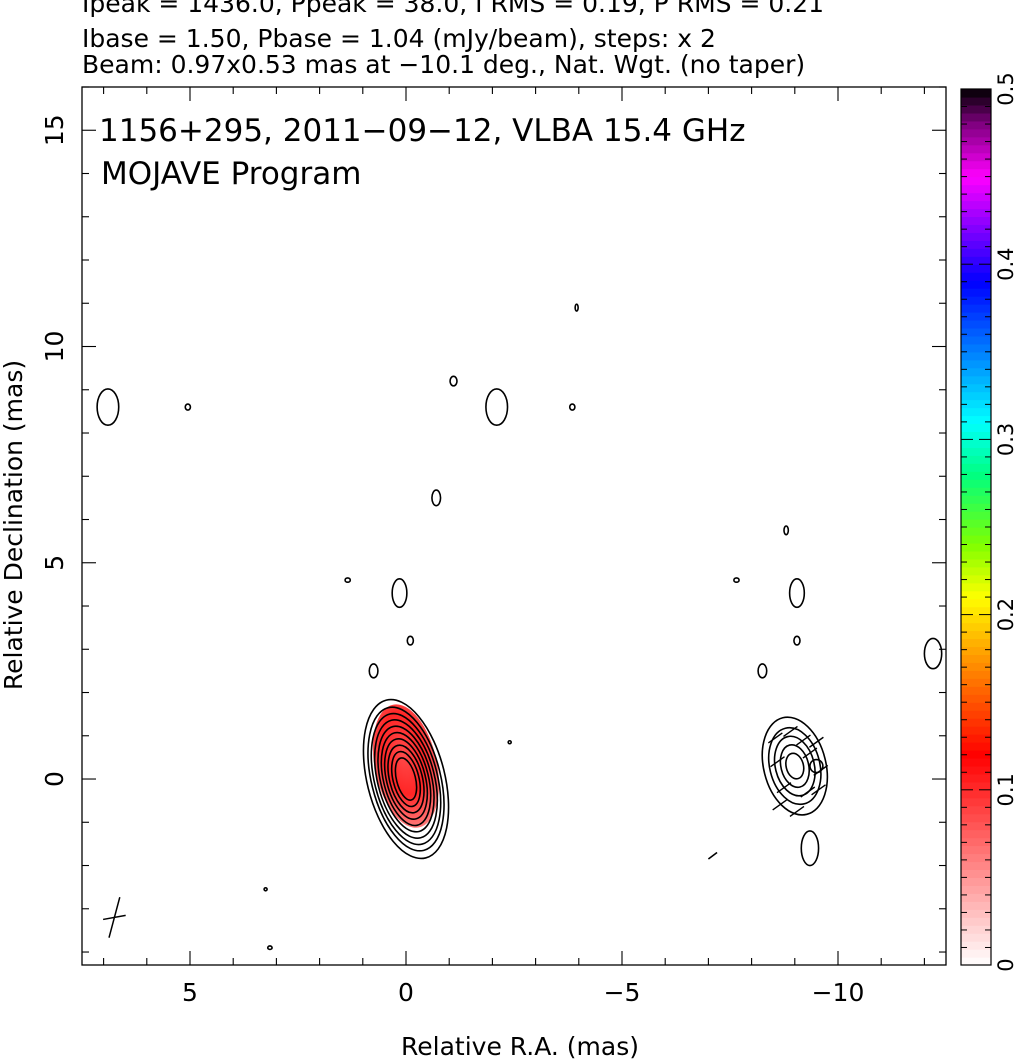  What do you see at coordinates (1006, 263) in the screenshot?
I see `colorbar-tick-label: 0.4` at bounding box center [1006, 263].